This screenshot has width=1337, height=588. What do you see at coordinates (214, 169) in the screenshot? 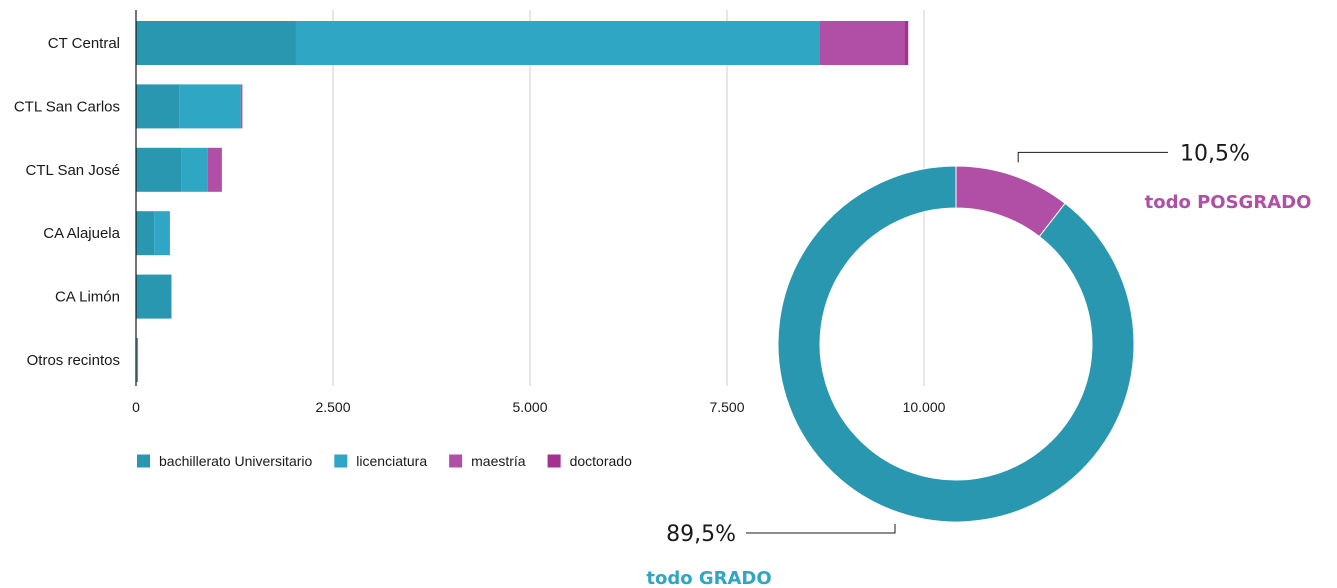
I see `bar-ctl-san-jose-maestria` at bounding box center [214, 169].